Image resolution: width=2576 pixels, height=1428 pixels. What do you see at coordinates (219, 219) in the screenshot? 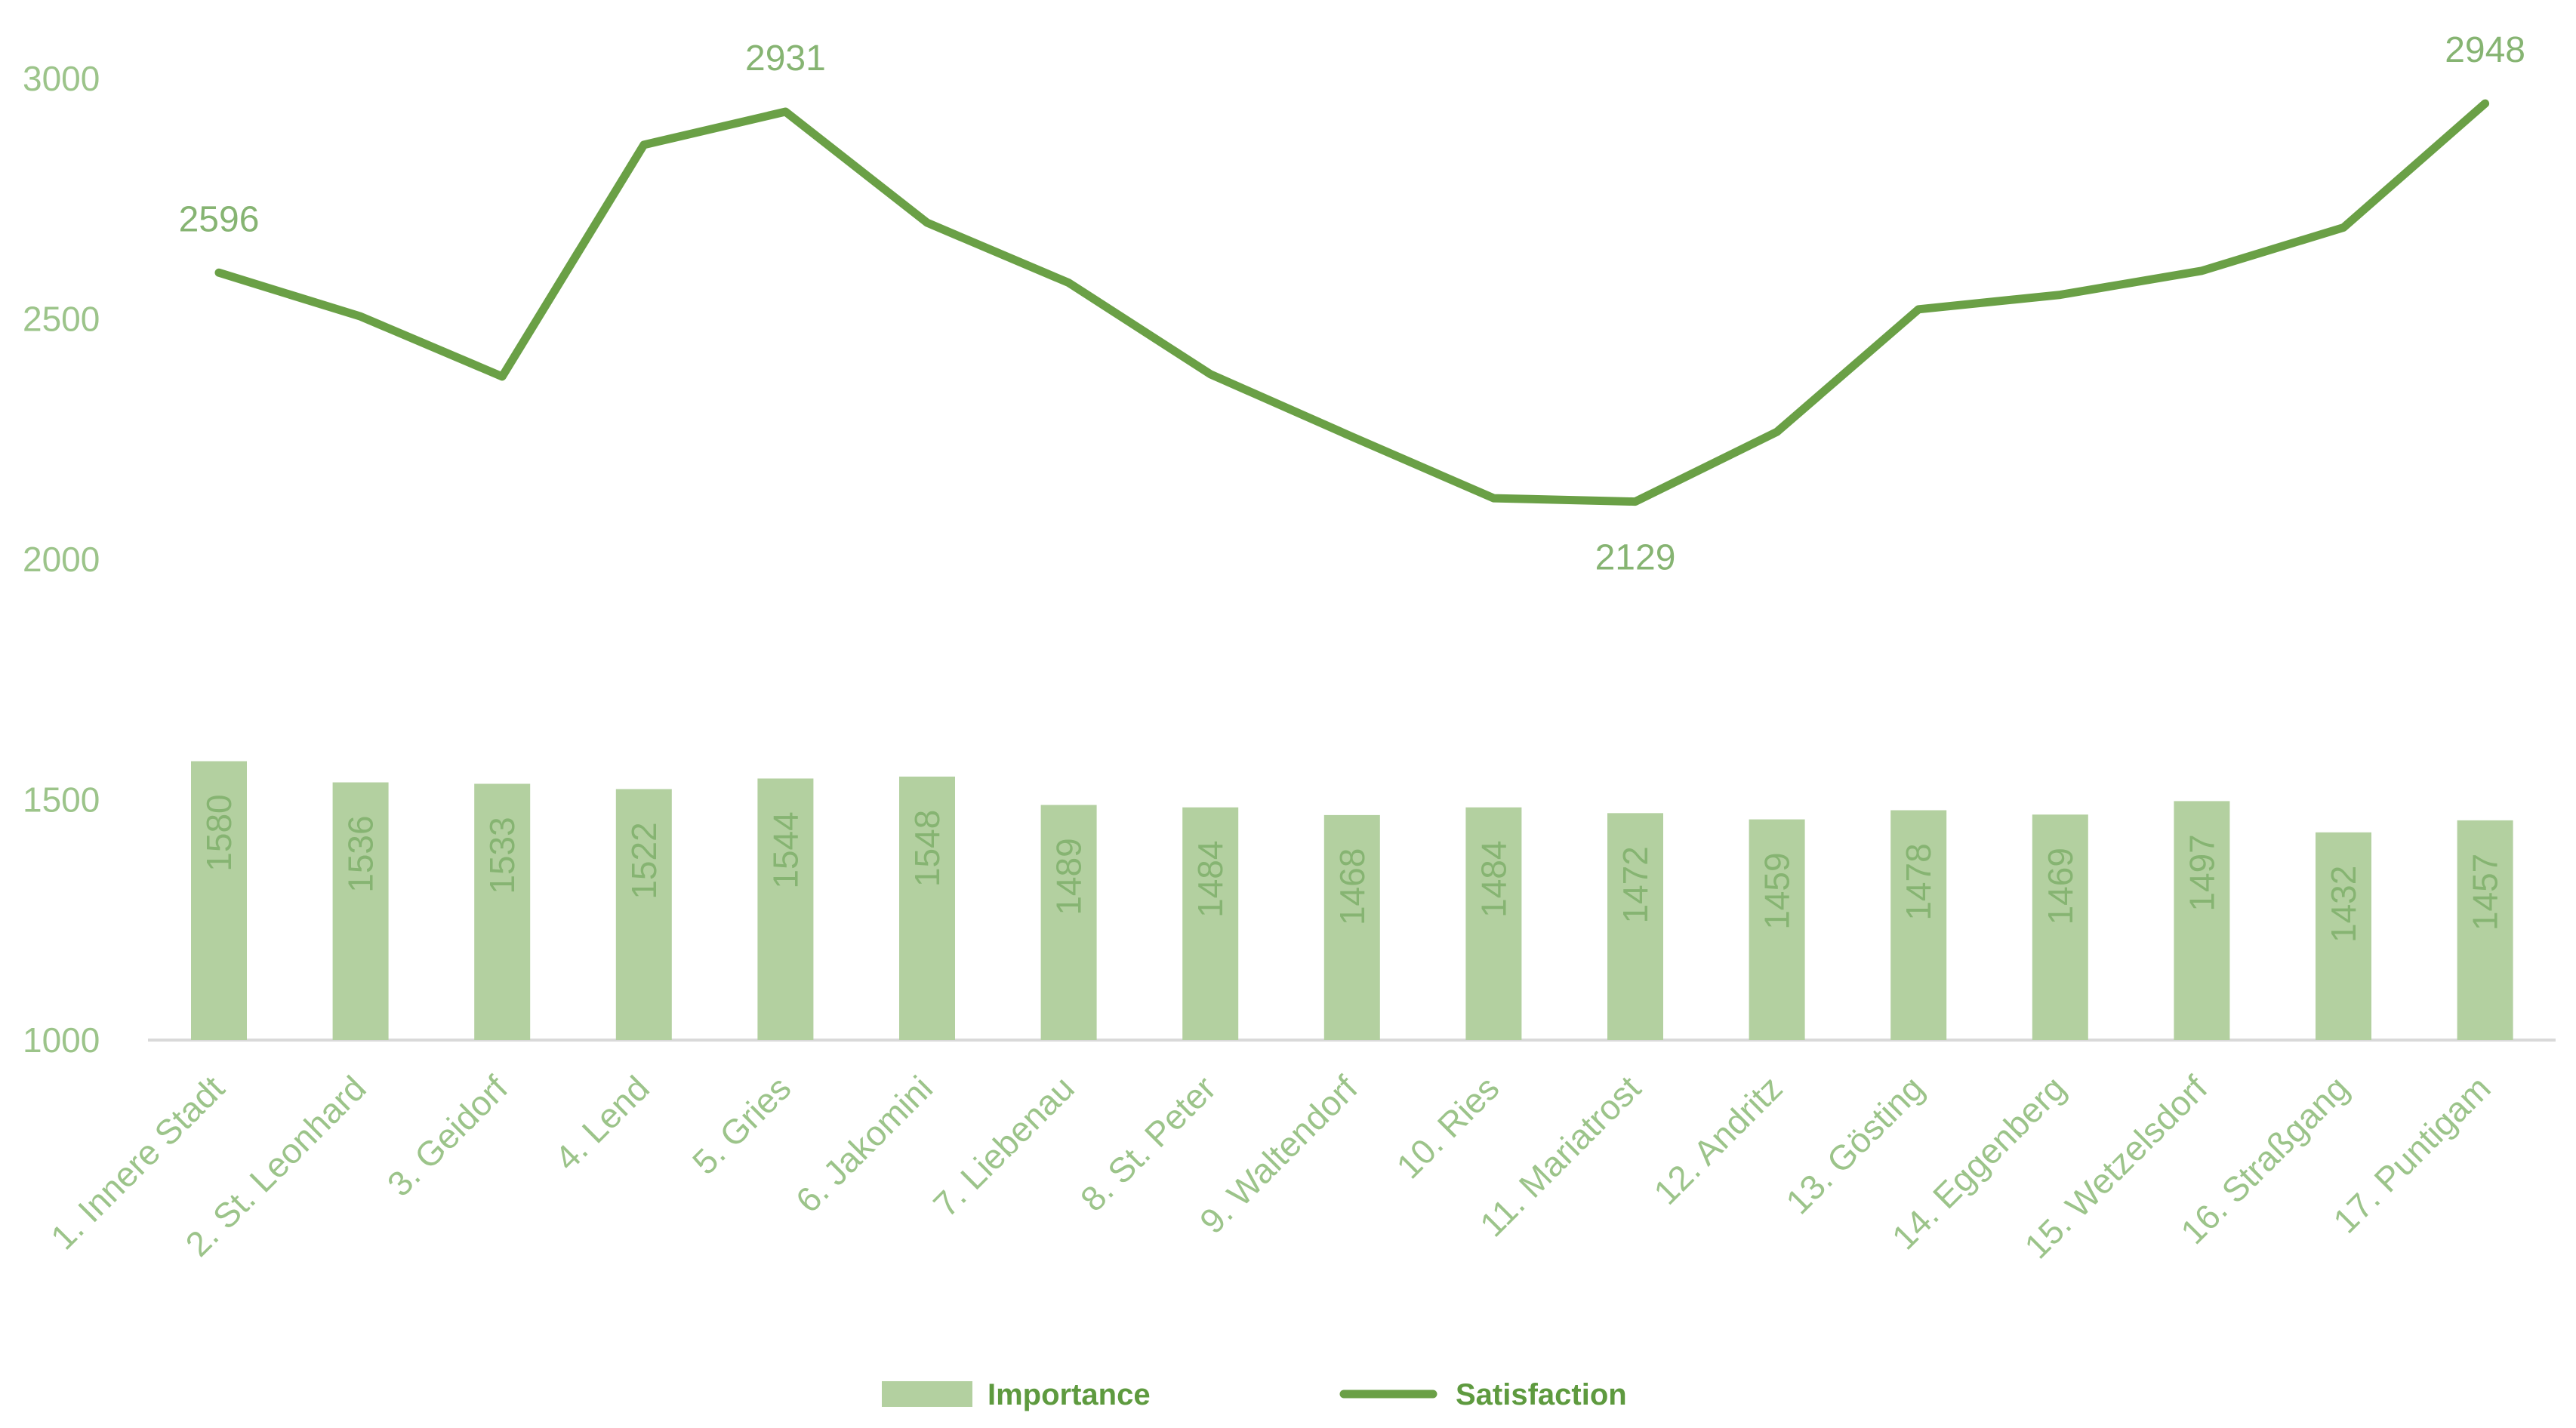
I see `line-data-label: 2596` at bounding box center [219, 219].